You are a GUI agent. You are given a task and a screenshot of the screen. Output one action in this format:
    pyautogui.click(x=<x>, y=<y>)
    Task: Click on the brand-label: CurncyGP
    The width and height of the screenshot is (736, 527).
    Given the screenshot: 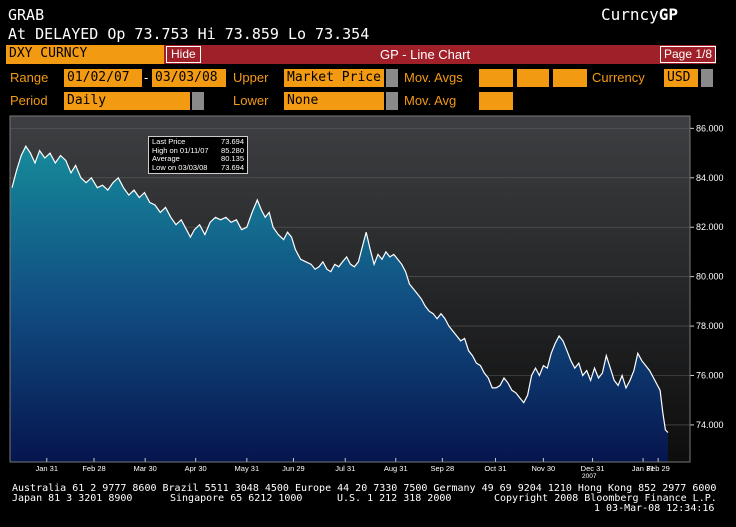 What is the action you would take?
    pyautogui.click(x=639, y=15)
    